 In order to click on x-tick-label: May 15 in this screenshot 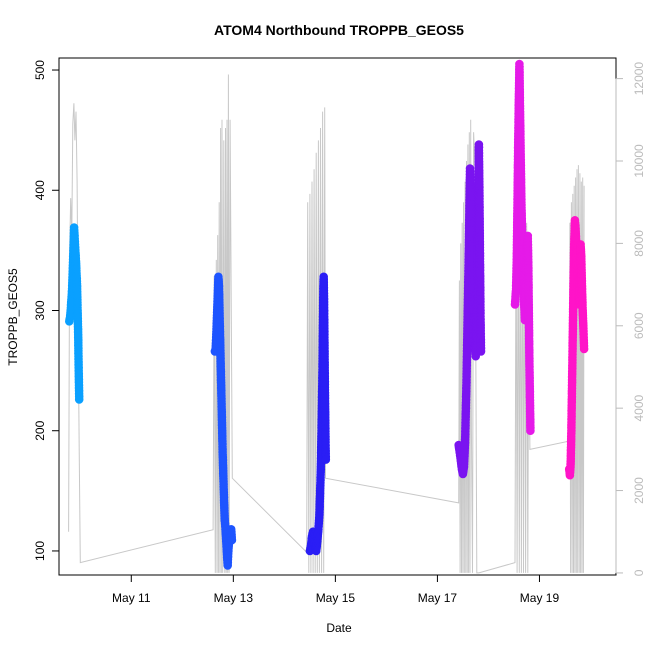, I will do `click(336, 598)`.